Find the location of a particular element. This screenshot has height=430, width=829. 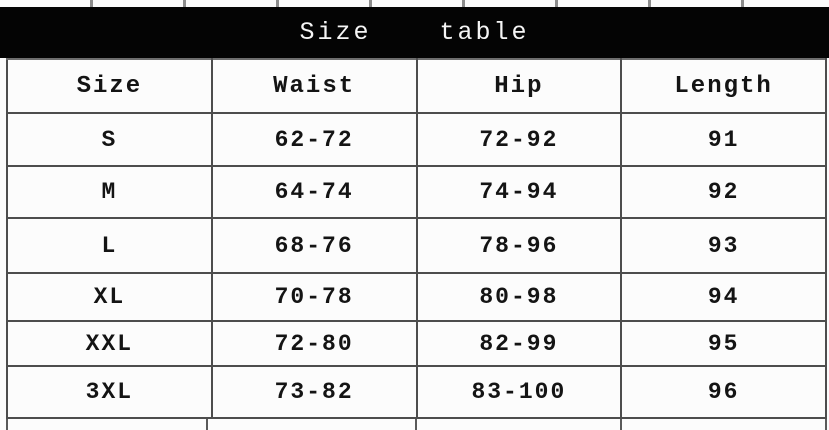

hip-cell: 83-100 is located at coordinates (519, 392).